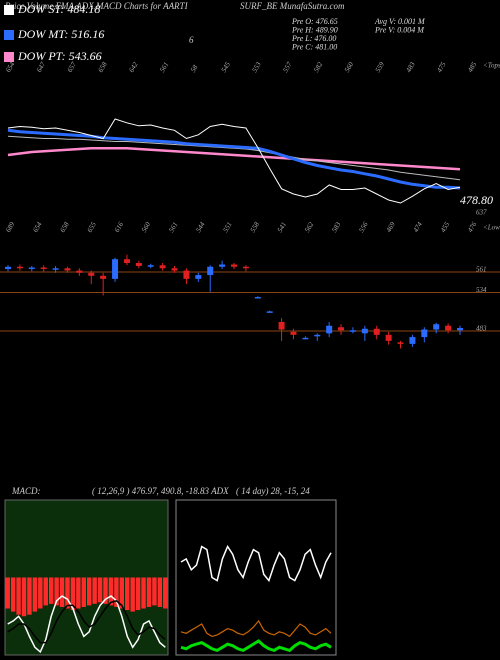 This screenshot has height=660, width=500. I want to click on right-tick: 637, so click(481, 213).